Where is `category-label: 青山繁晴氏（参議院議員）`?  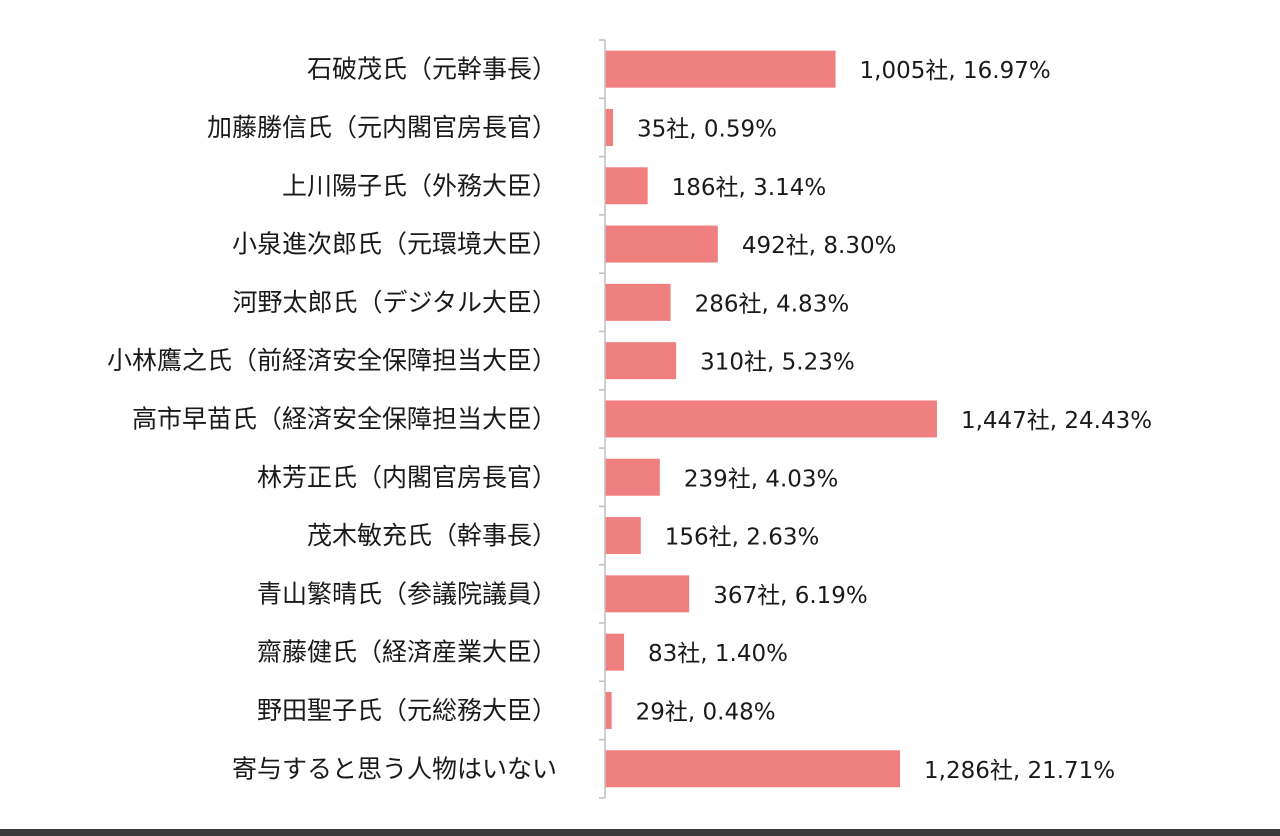 category-label: 青山繁晴氏（参議院議員） is located at coordinates (407, 593).